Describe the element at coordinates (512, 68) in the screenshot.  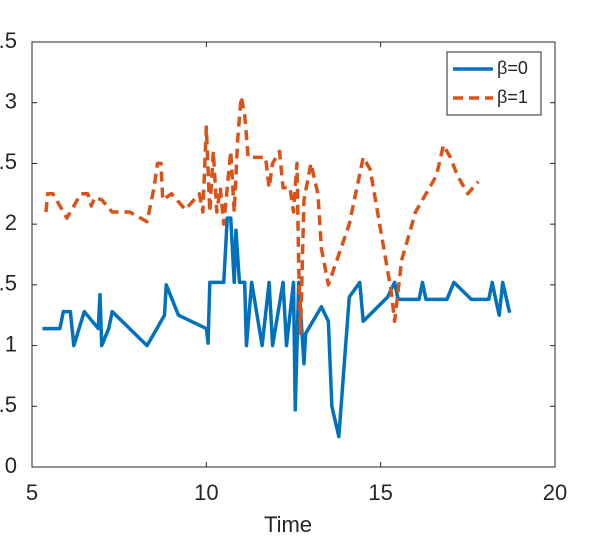
I see `legend-label: β=0` at that location.